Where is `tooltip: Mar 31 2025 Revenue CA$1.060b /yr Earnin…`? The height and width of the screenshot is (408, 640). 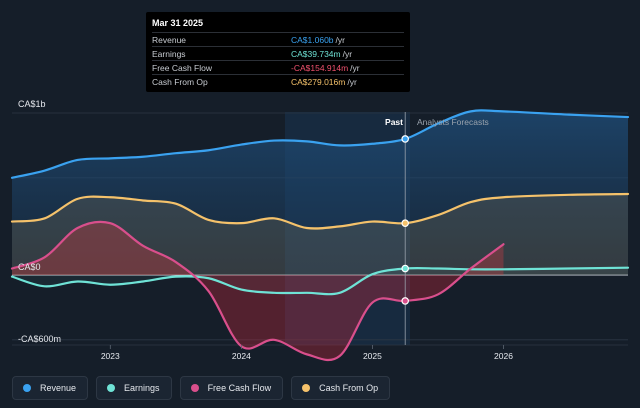
tooltip: Mar 31 2025 Revenue CA$1.060b /yr Earnin… is located at coordinates (278, 52).